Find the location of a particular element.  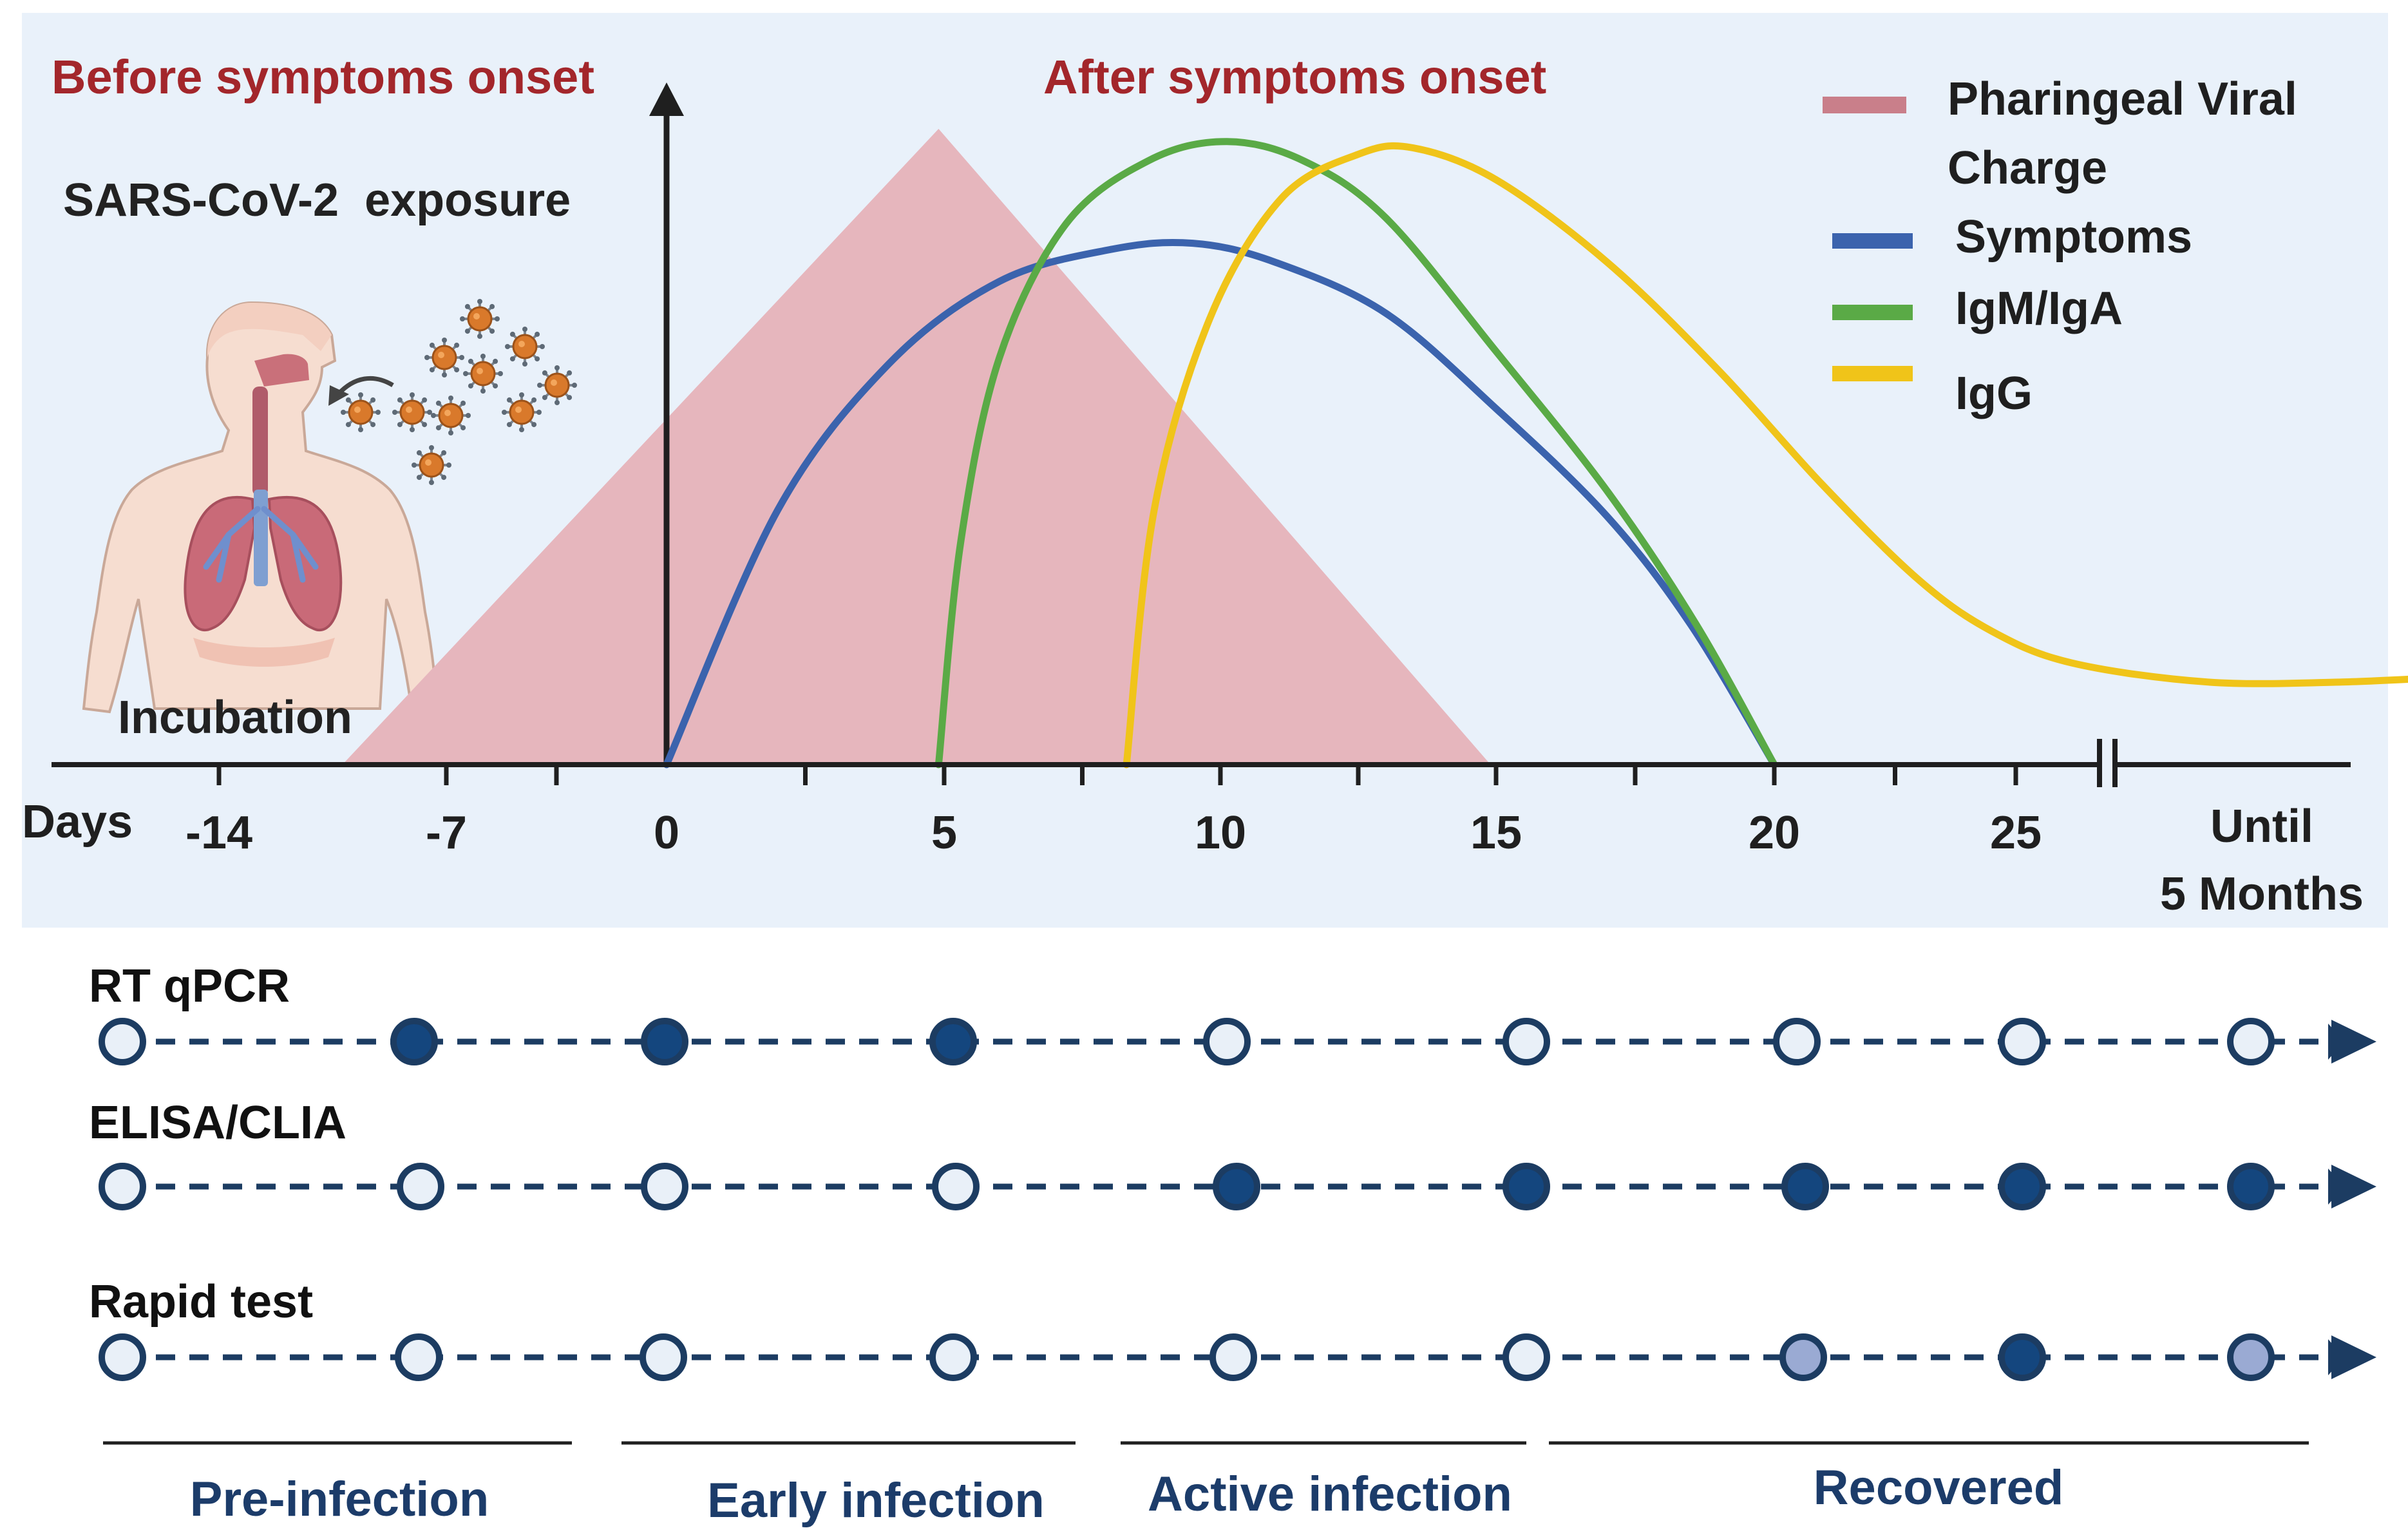

phase-label: Early infection is located at coordinates (876, 1501).